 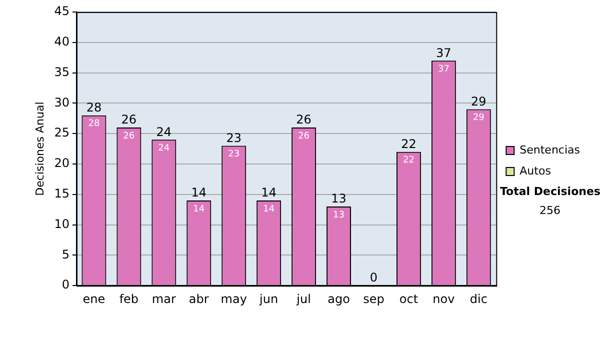 What do you see at coordinates (62, 71) in the screenshot?
I see `y-tick-label: 35` at bounding box center [62, 71].